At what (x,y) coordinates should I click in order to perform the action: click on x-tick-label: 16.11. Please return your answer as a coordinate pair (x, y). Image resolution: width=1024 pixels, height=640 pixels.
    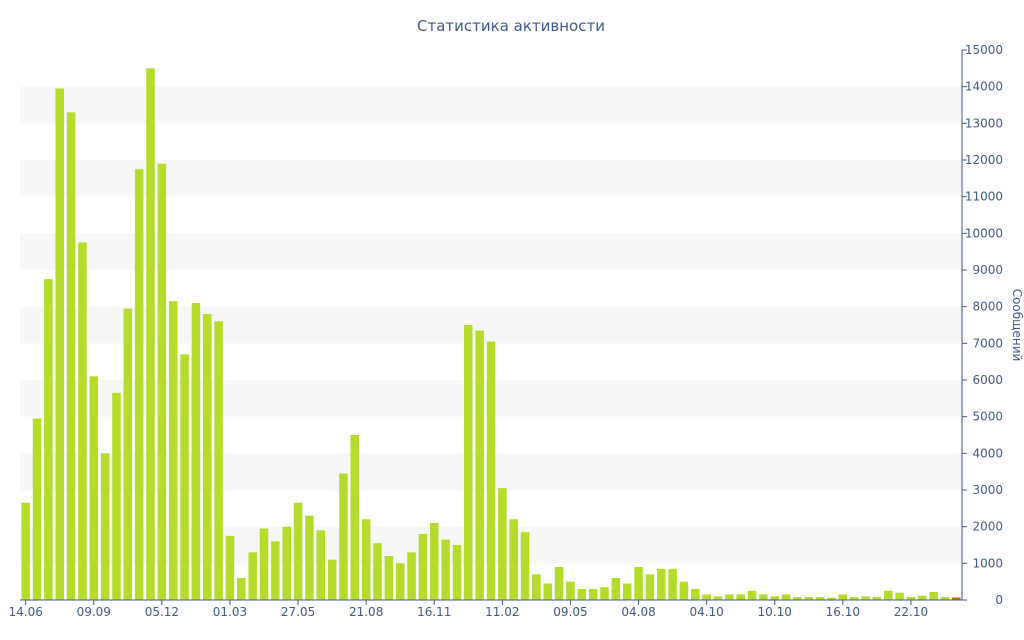
    Looking at the image, I should click on (434, 612).